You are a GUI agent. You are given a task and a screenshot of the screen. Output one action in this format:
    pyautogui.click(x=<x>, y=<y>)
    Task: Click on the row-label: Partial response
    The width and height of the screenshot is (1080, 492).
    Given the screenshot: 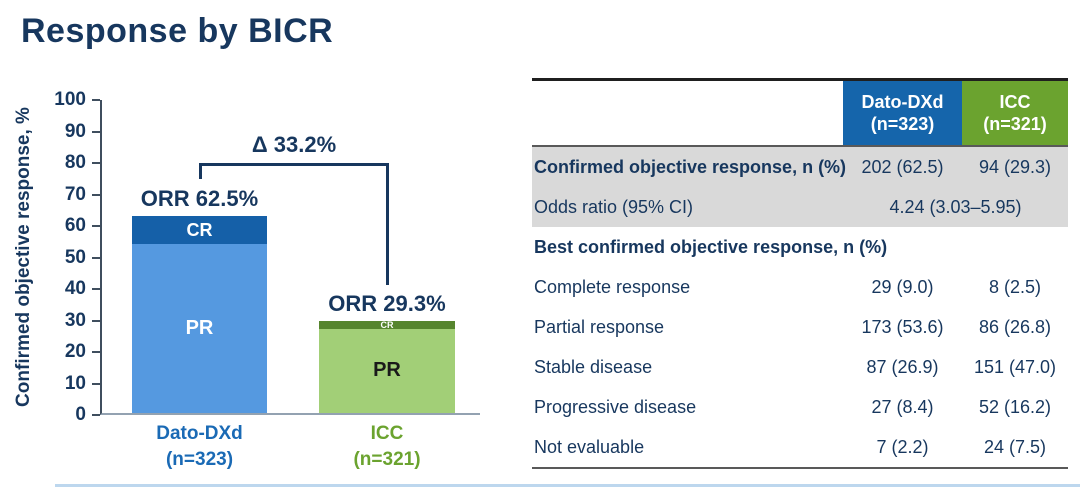 What is the action you would take?
    pyautogui.click(x=599, y=326)
    